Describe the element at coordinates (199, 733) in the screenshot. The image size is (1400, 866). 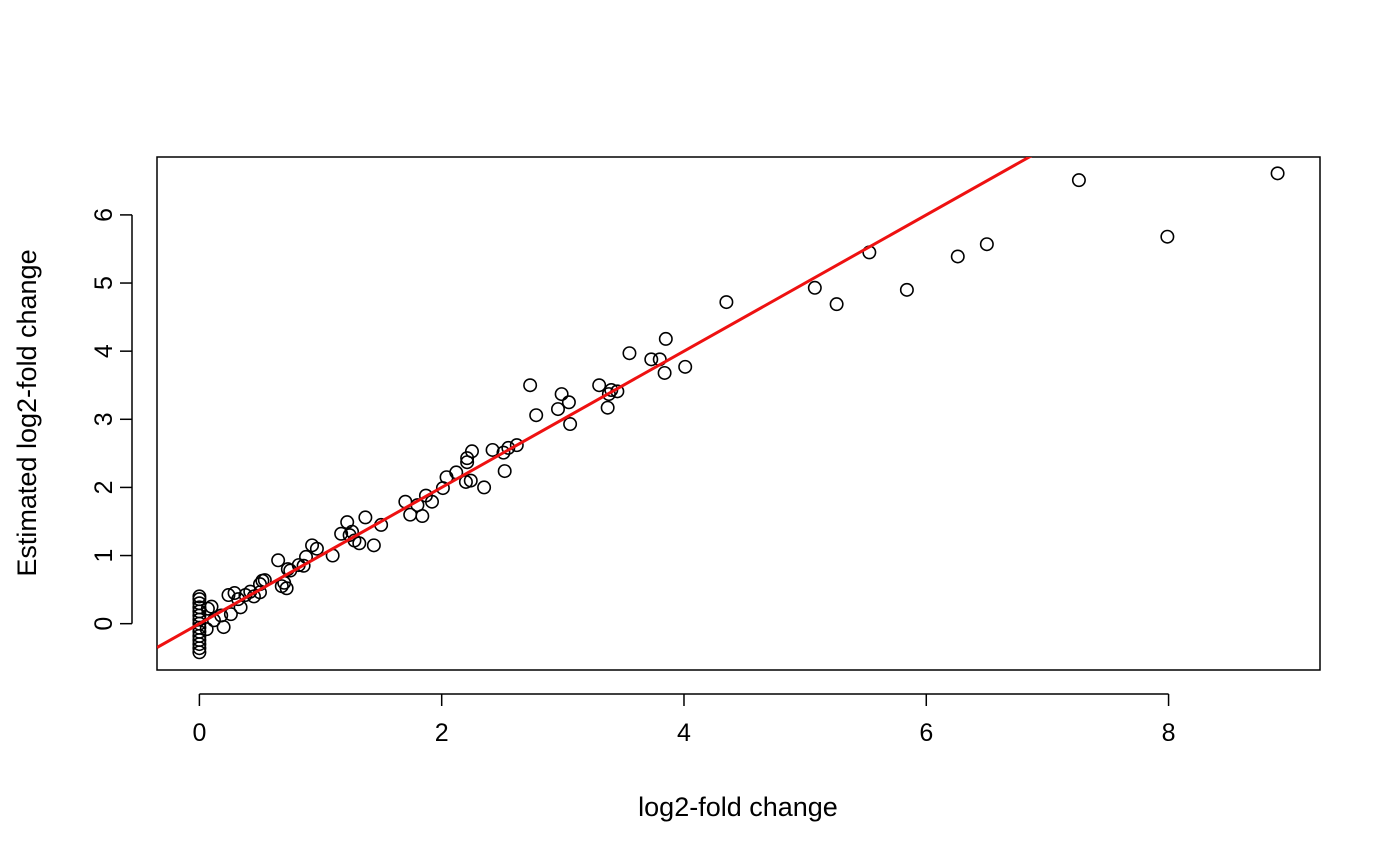
I see `x-tick-label: 0` at that location.